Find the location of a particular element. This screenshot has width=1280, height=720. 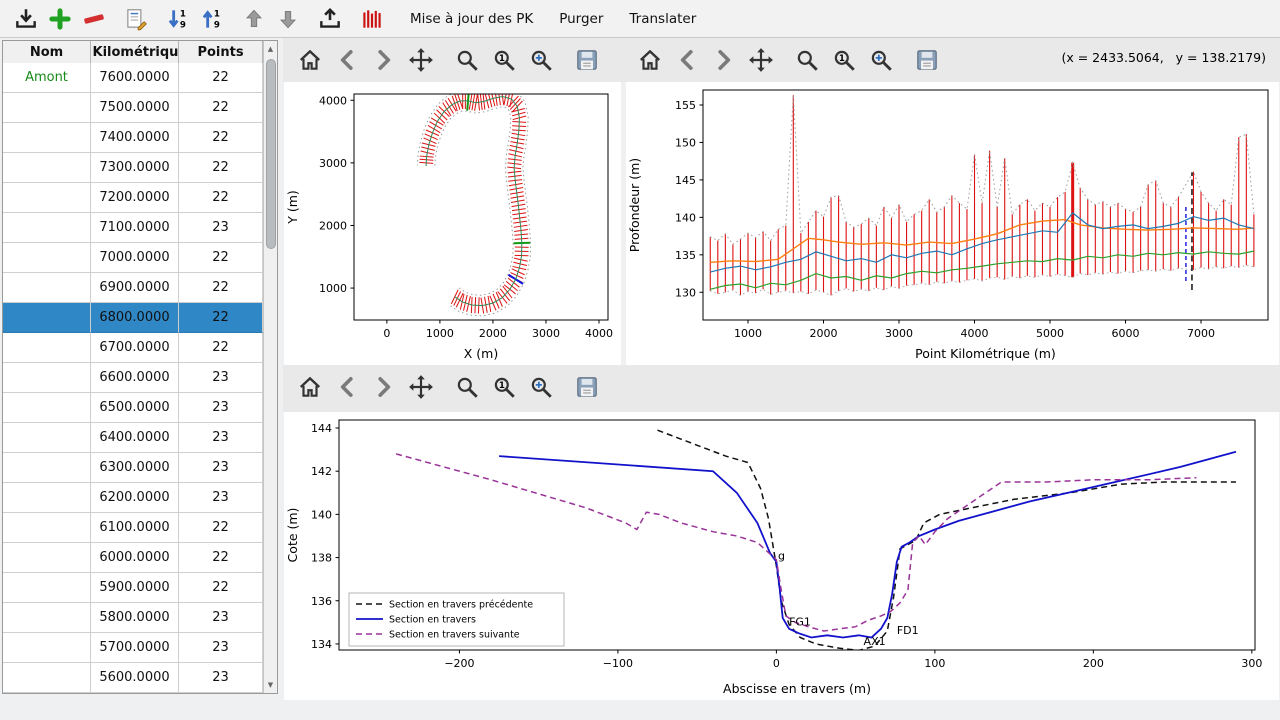

scroll-up-arrow-icon: ▲ is located at coordinates (270, 49).